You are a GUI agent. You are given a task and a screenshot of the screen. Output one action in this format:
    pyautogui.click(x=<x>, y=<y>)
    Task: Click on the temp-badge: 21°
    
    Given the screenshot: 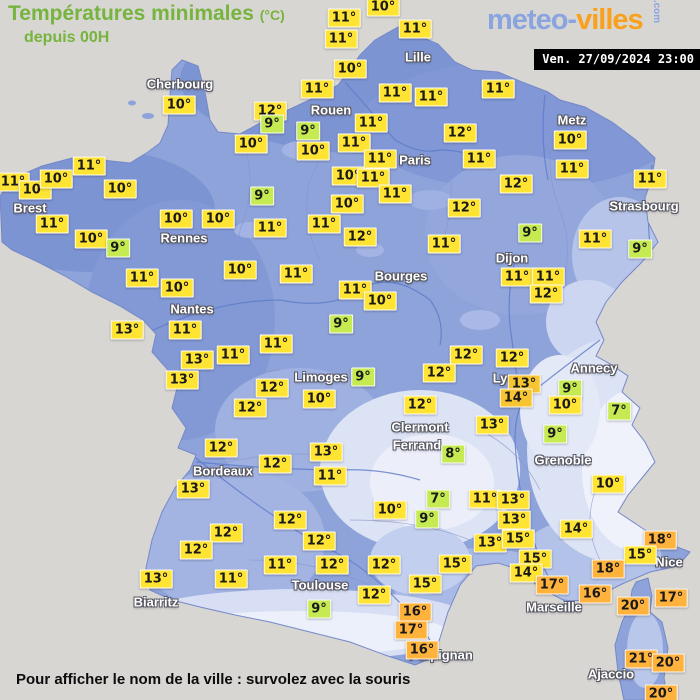 What is the action you would take?
    pyautogui.click(x=641, y=659)
    